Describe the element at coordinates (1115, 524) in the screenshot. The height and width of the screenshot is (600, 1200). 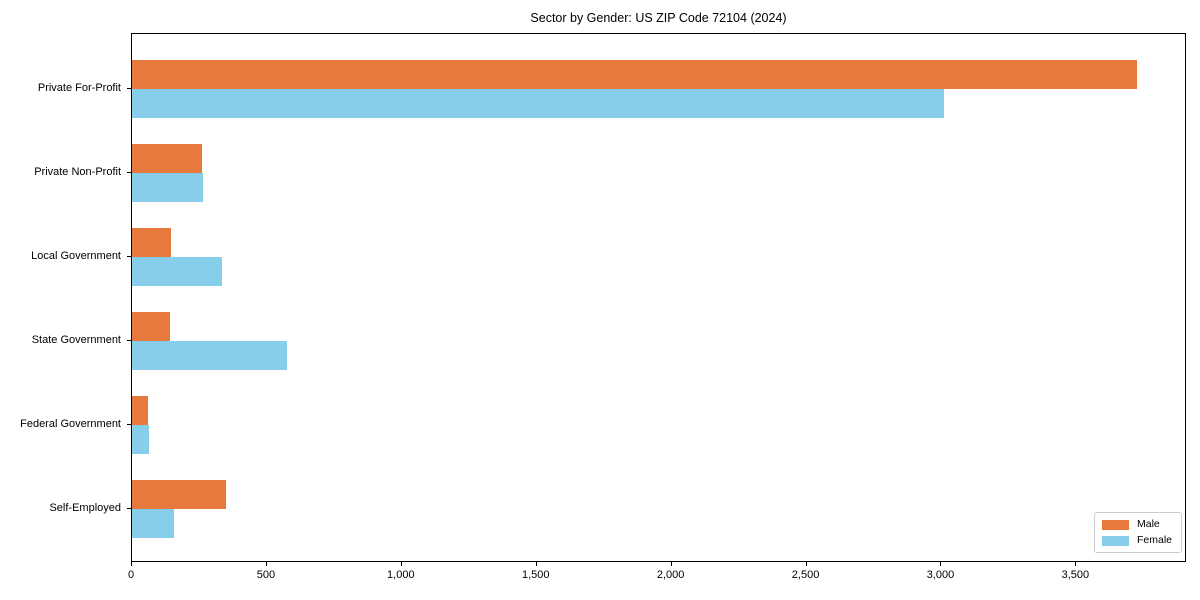
I see `legend-swatch-male` at that location.